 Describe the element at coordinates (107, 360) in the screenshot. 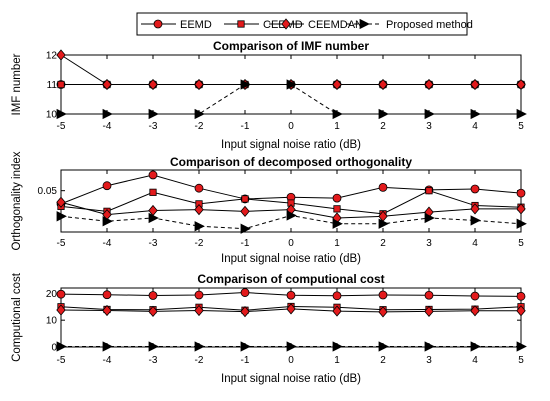

I see `x-tick-label: -4` at that location.